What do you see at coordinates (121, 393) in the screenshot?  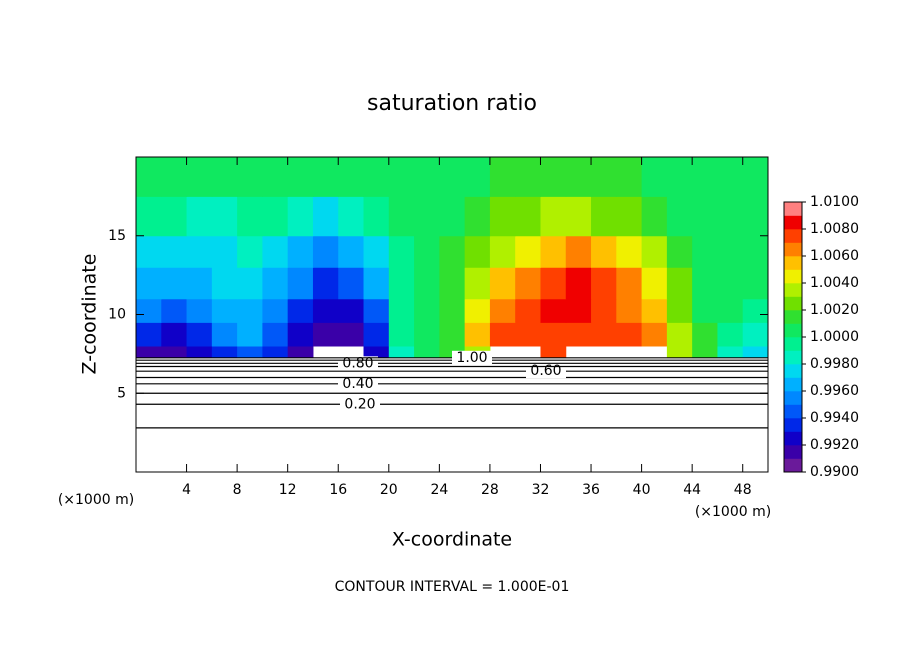 I see `y-tick-label: 5` at bounding box center [121, 393].